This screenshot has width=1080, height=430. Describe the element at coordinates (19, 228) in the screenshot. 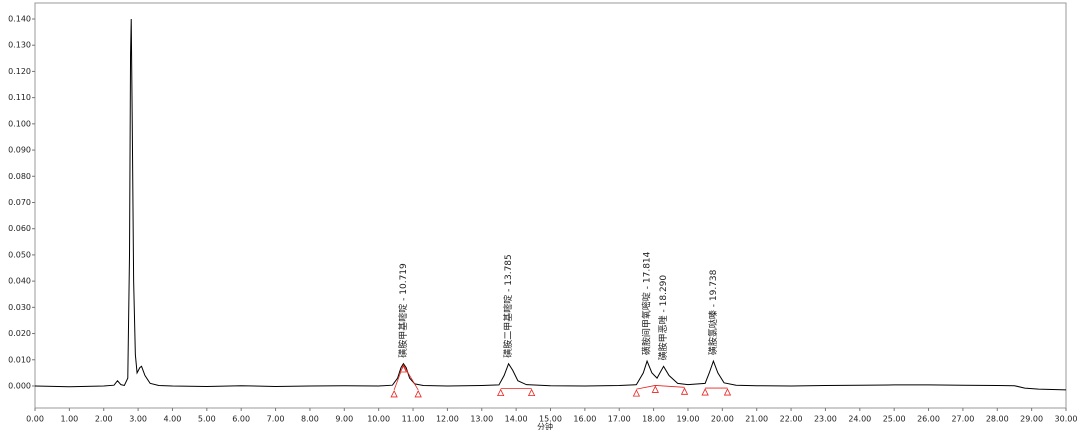

I see `y-tick-label: 0.060` at that location.